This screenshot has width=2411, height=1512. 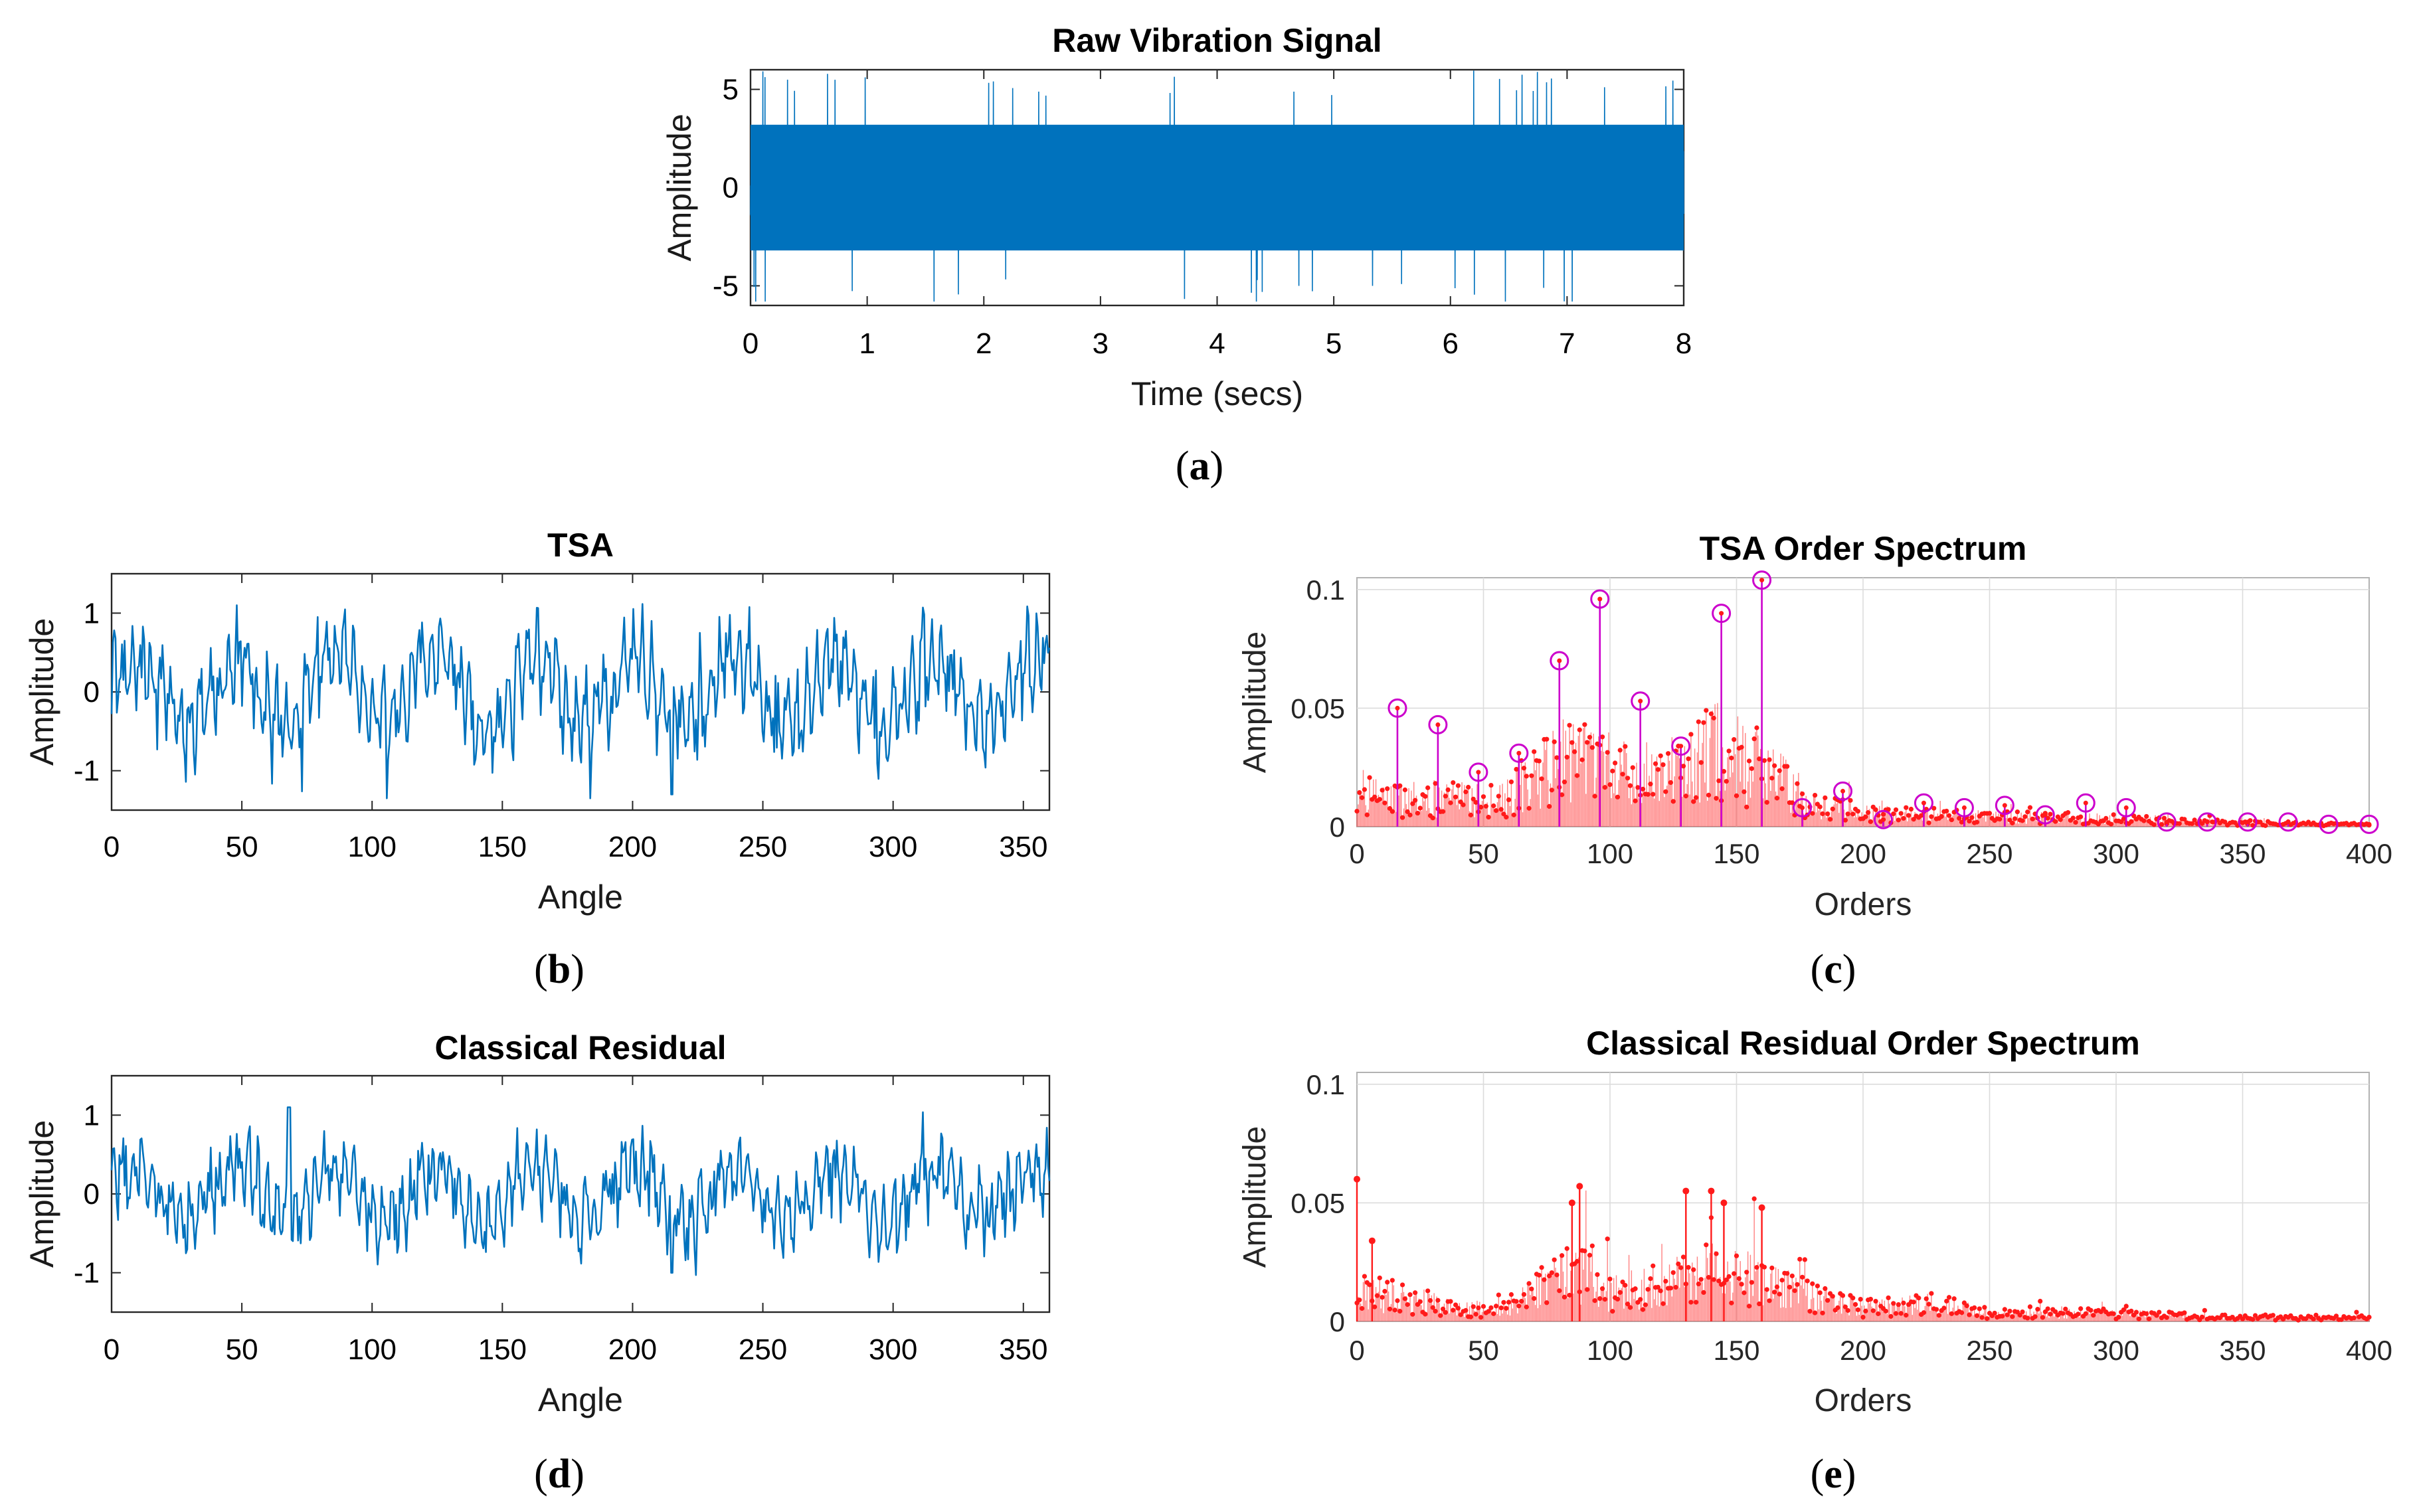 What do you see at coordinates (580, 1400) in the screenshot?
I see `x-axis-label: Angle` at bounding box center [580, 1400].